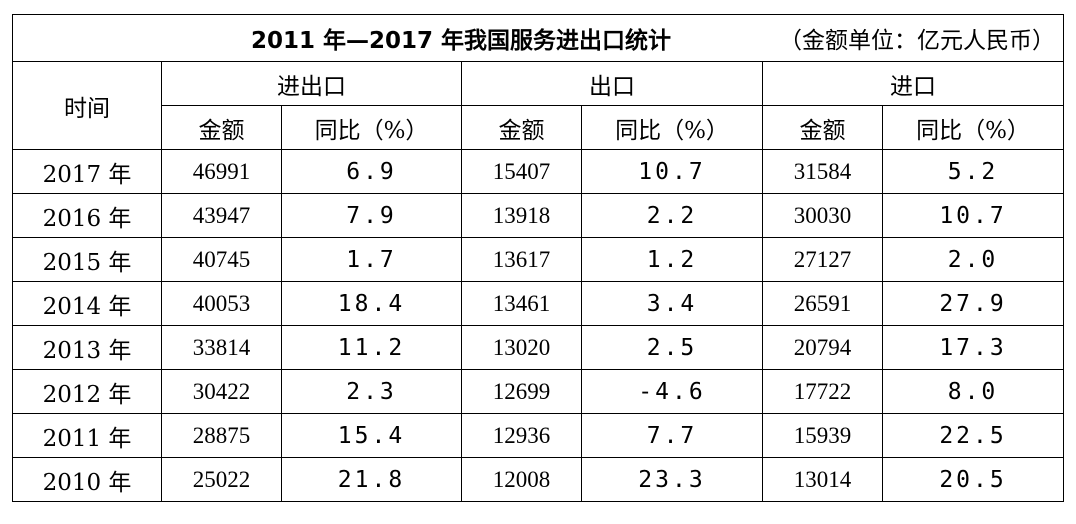  I want to click on import-yoy-cell: 27.9, so click(973, 303).